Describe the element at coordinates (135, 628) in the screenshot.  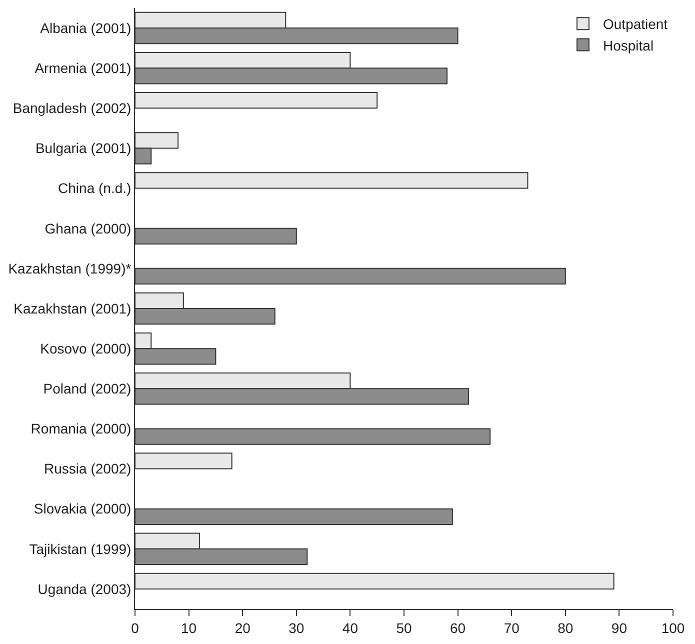
I see `x-tick-label: 0` at that location.